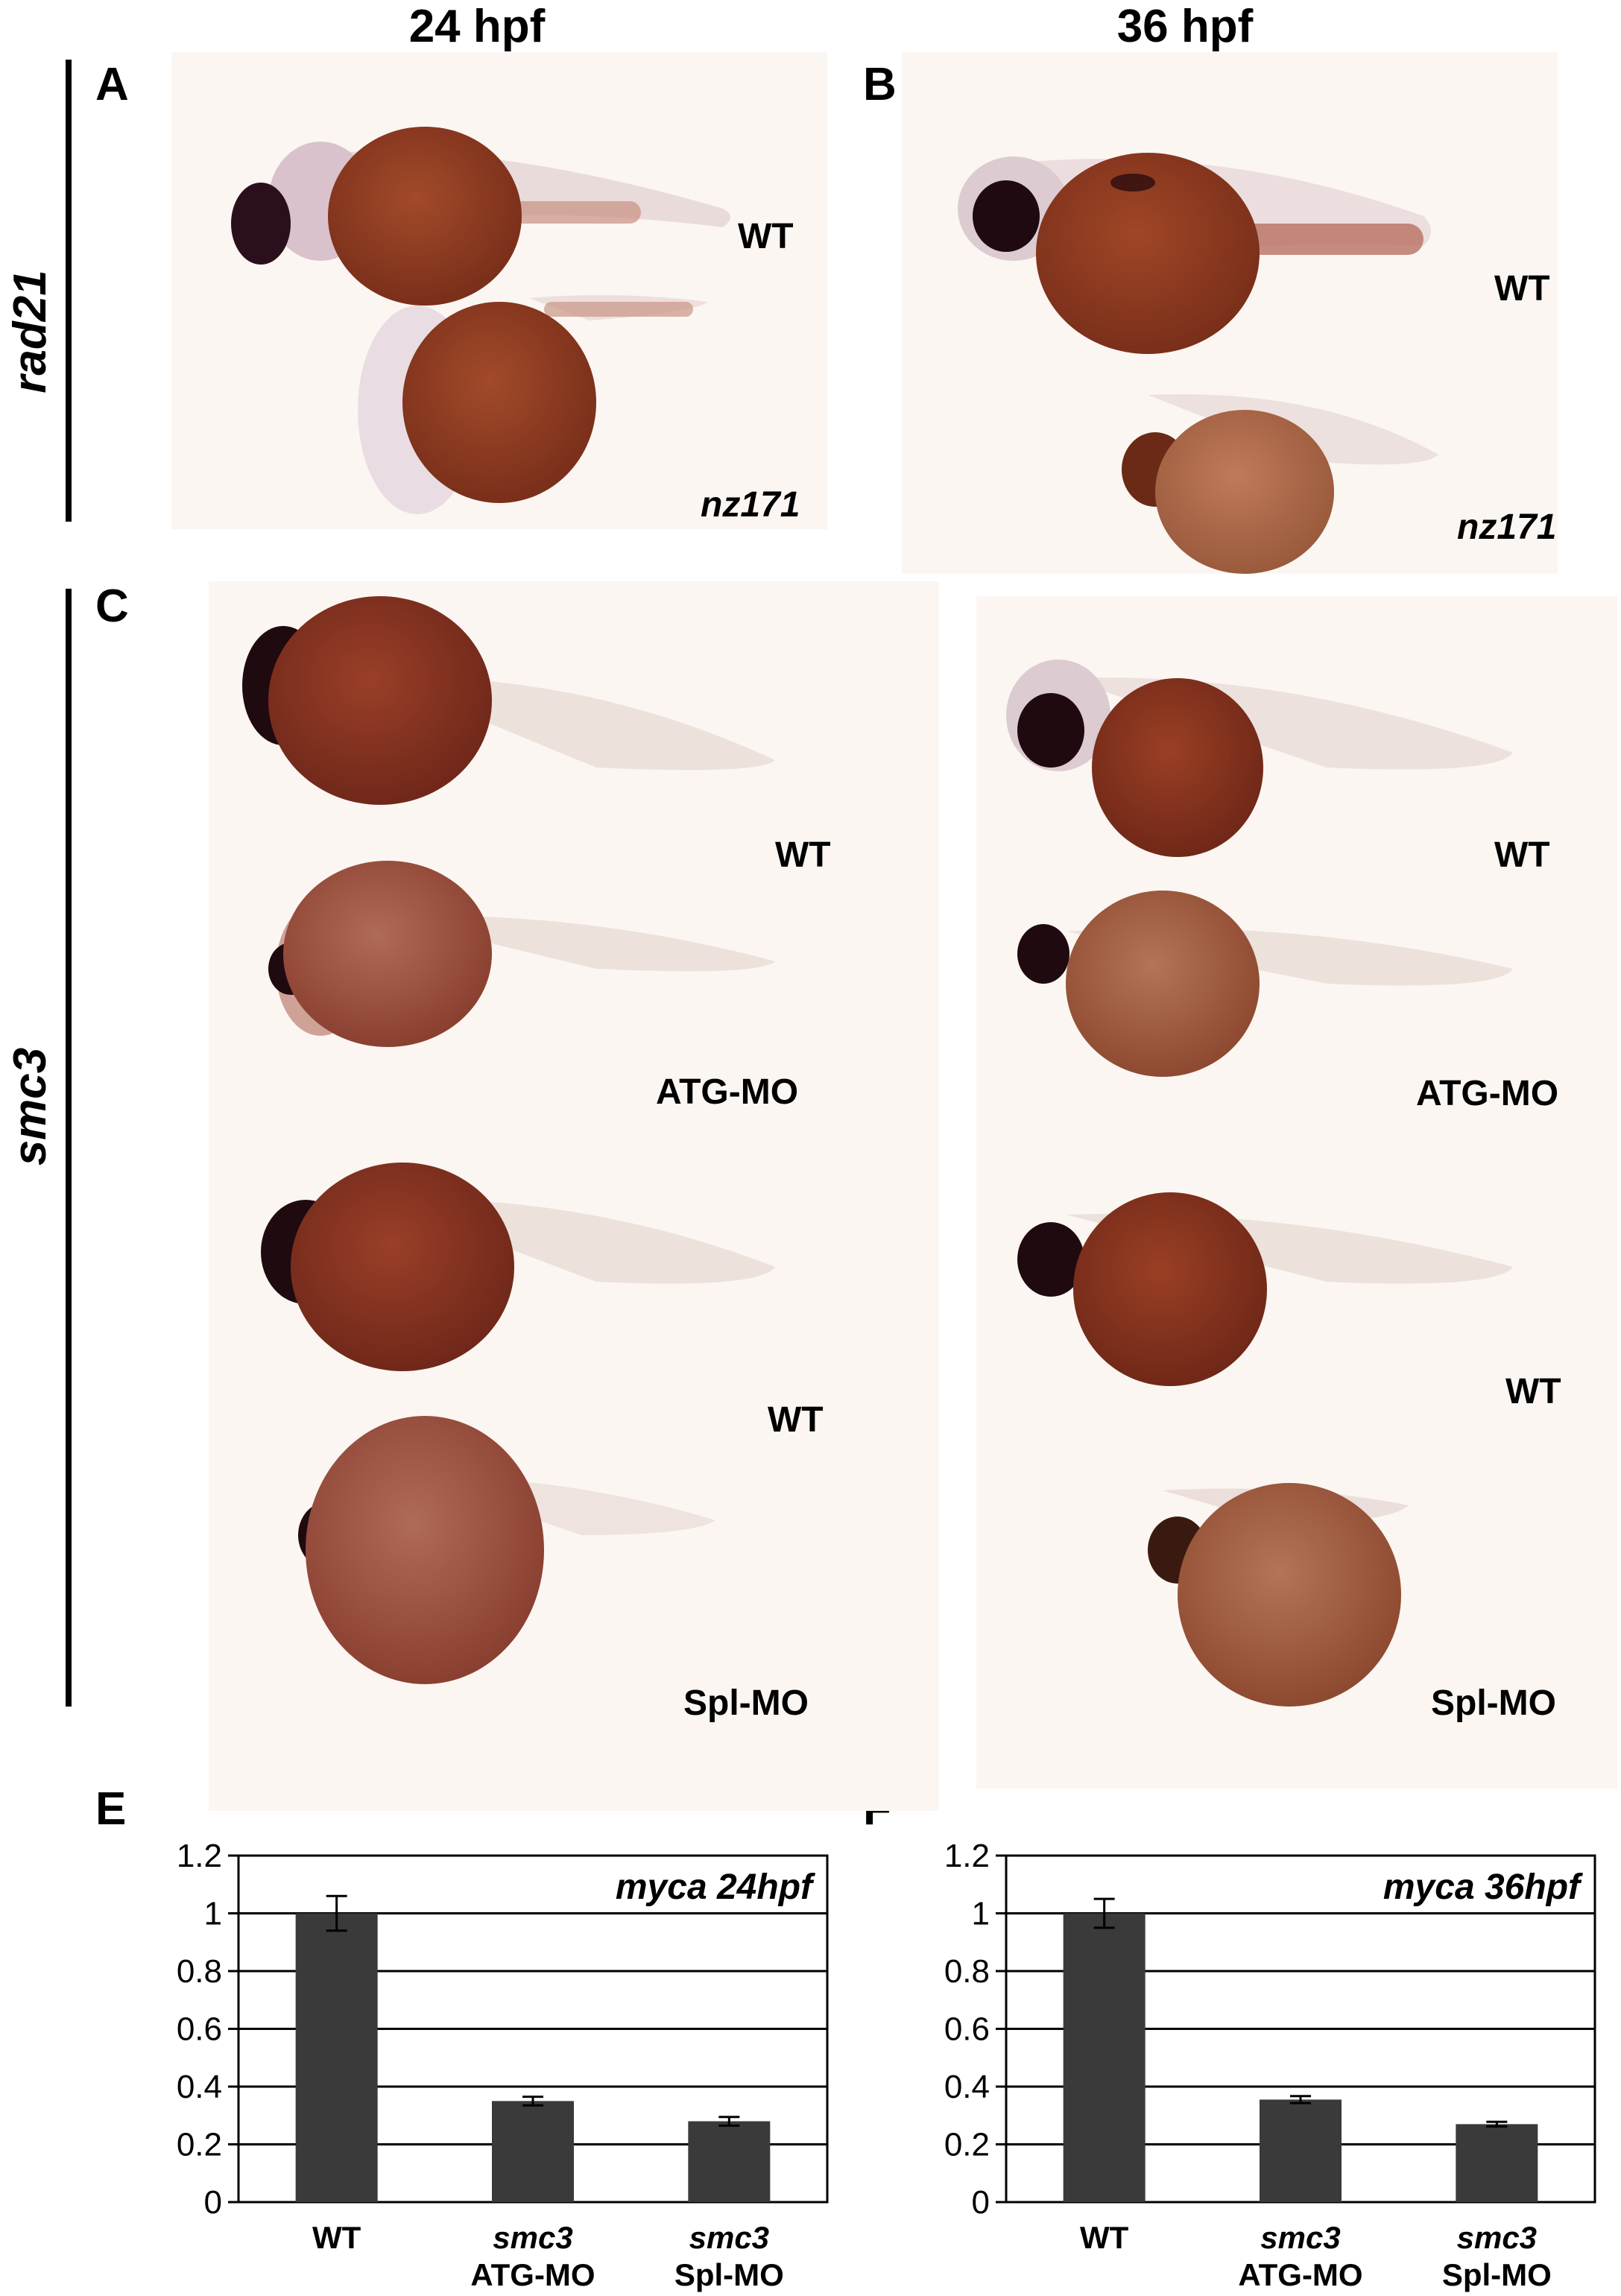 The image size is (1621, 2296). What do you see at coordinates (1483, 1887) in the screenshot?
I see `chart-f-title: myca 36hpf` at bounding box center [1483, 1887].